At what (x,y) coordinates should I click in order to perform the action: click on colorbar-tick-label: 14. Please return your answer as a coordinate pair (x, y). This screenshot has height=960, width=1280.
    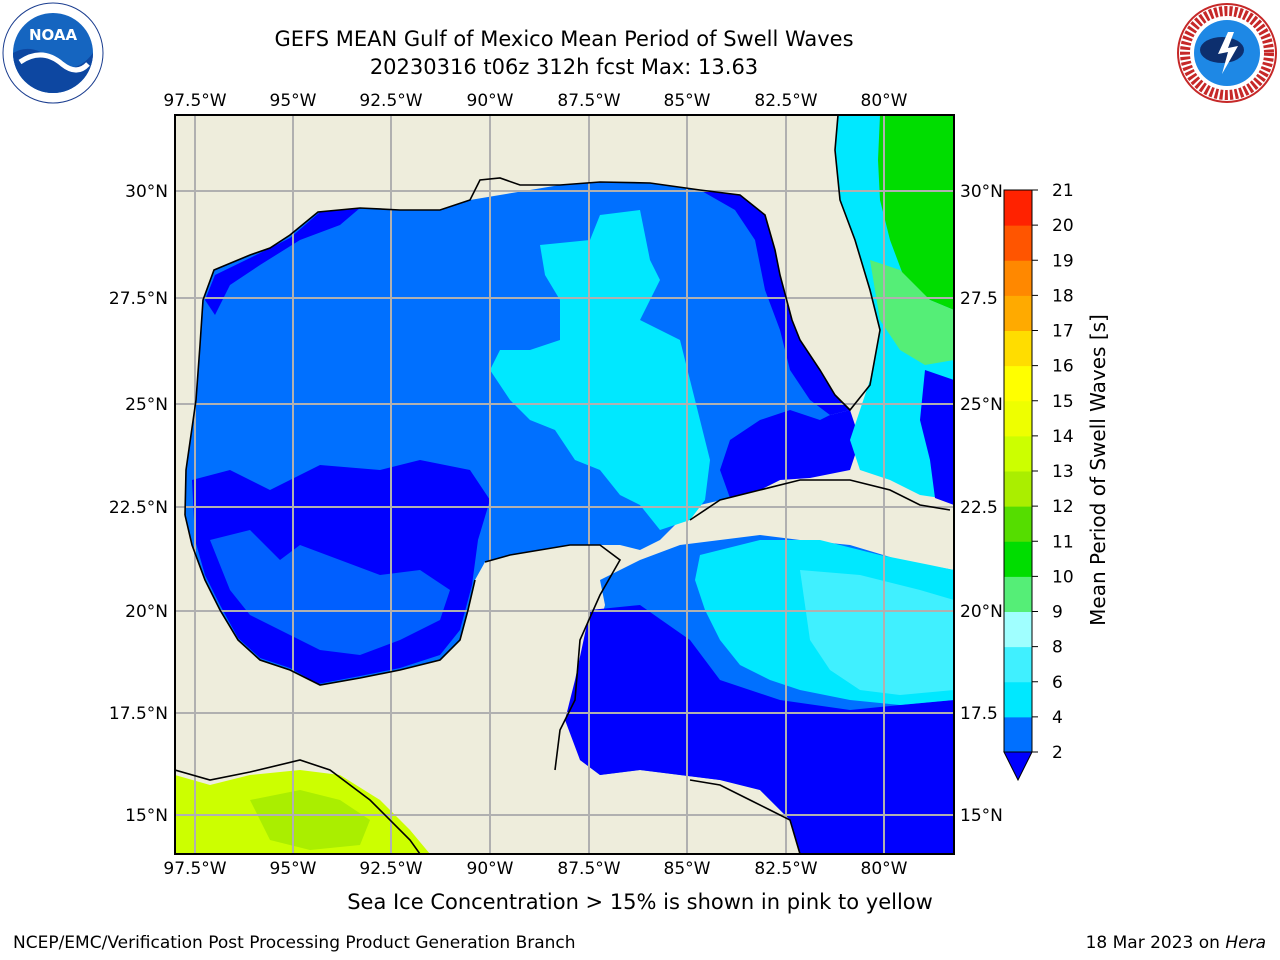
    Looking at the image, I should click on (1063, 437).